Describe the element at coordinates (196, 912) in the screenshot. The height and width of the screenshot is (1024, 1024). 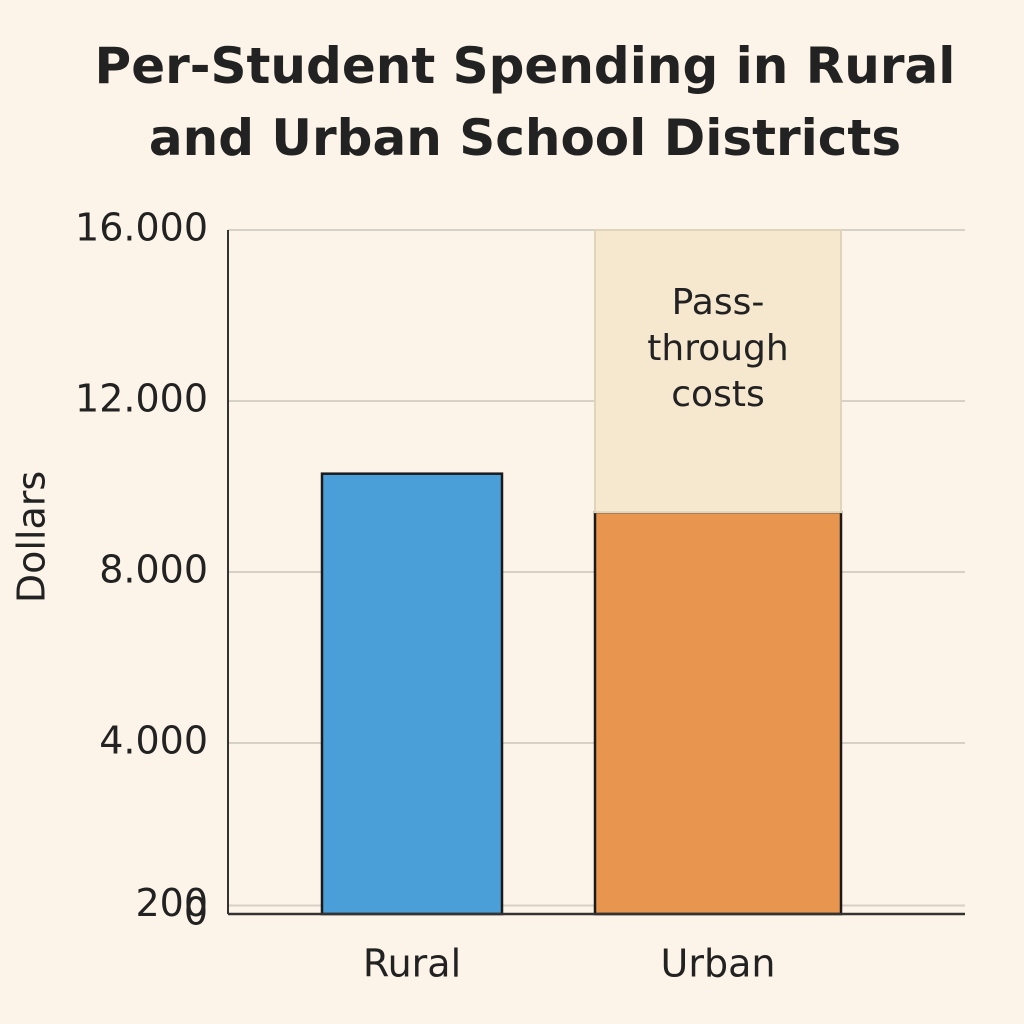
I see `y-tick-label: 0` at that location.